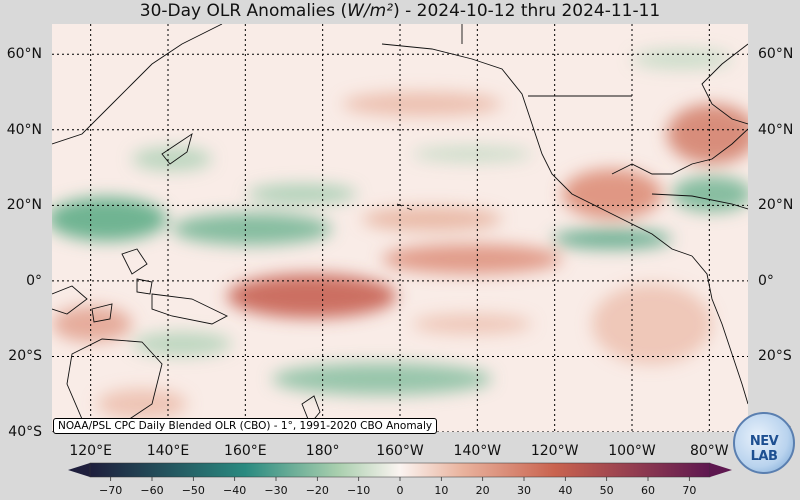 The image size is (800, 500). Describe the element at coordinates (152, 490) in the screenshot. I see `colorbar-tick-label: −60` at that location.